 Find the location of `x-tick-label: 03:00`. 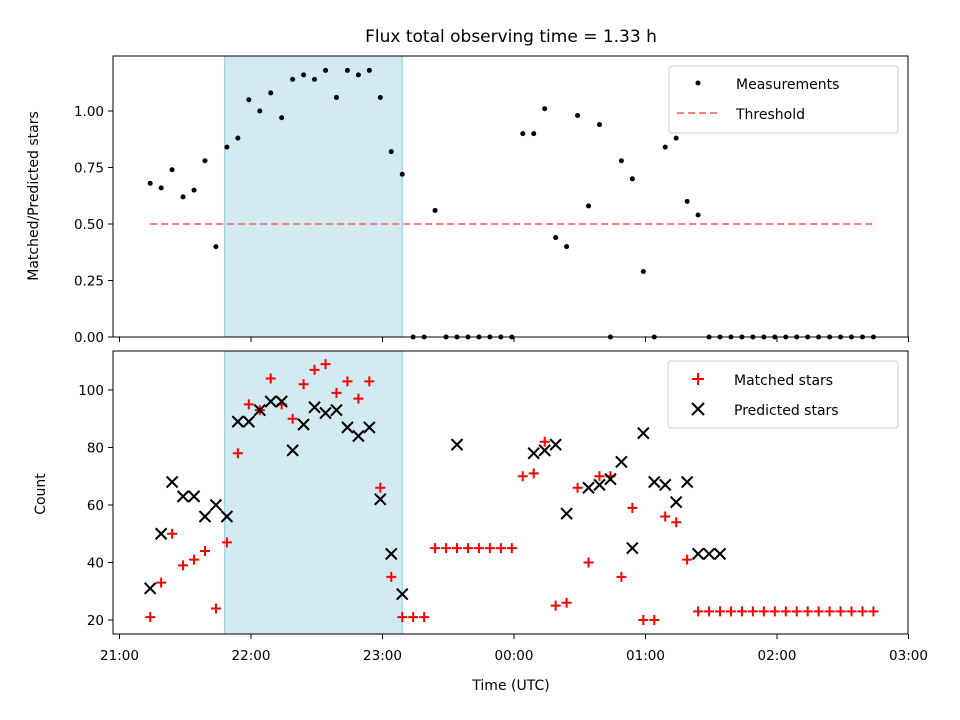

x-tick-label: 03:00 is located at coordinates (908, 656).